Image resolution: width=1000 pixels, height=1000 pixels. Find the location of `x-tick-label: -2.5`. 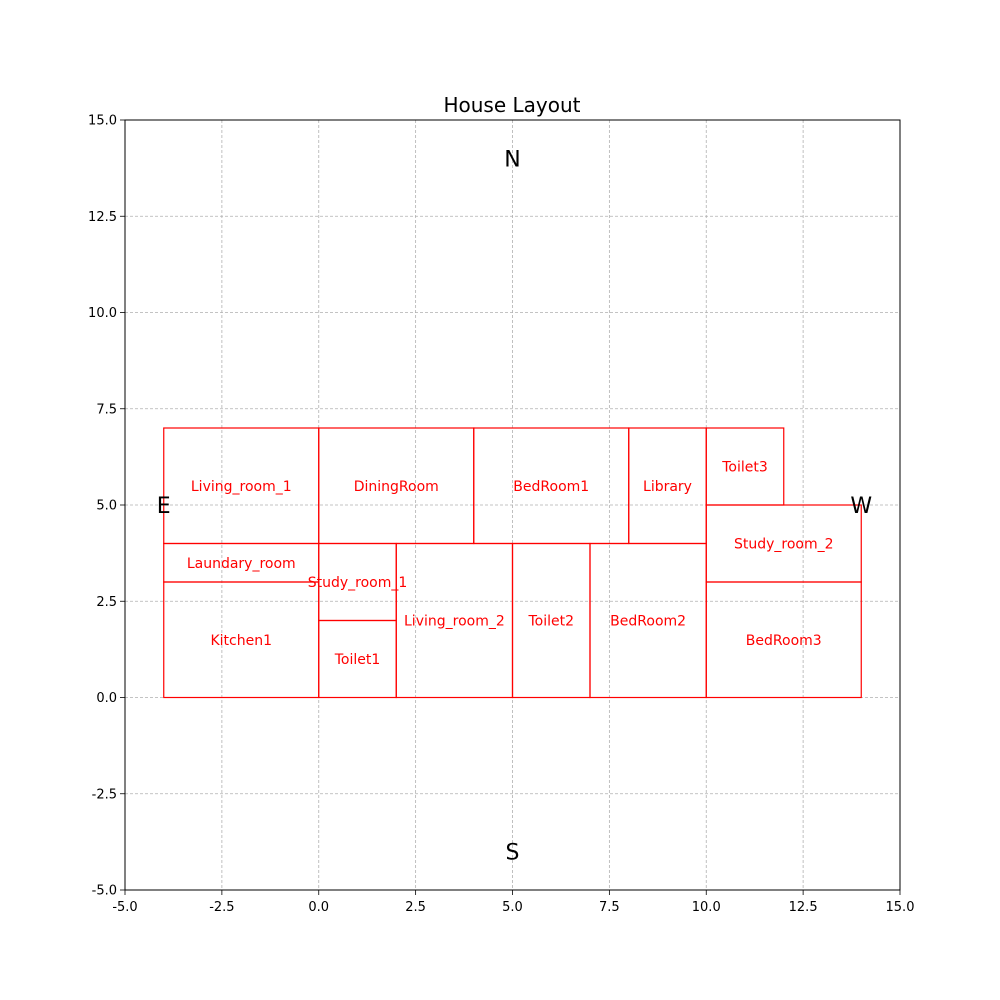

x-tick-label: -2.5 is located at coordinates (221, 907).